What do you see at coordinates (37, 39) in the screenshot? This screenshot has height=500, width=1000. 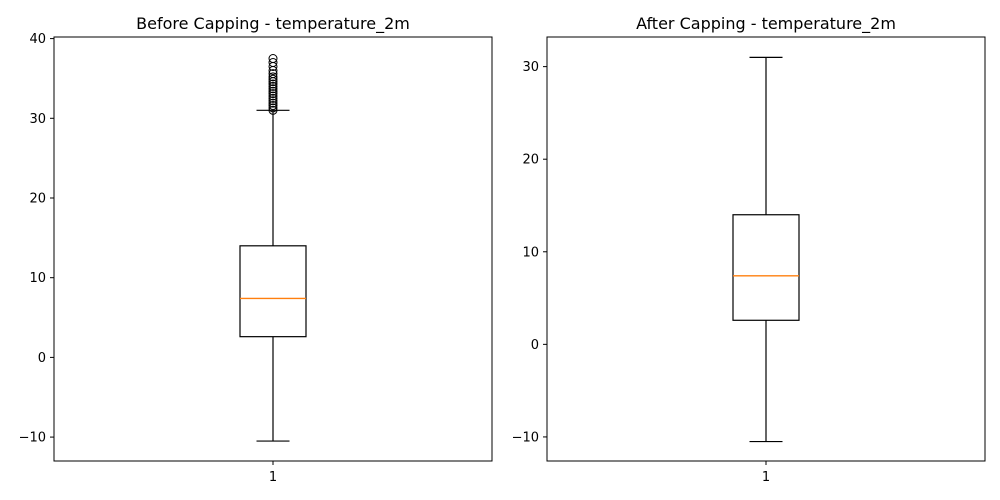 I see `y-tick-label: 40` at bounding box center [37, 39].